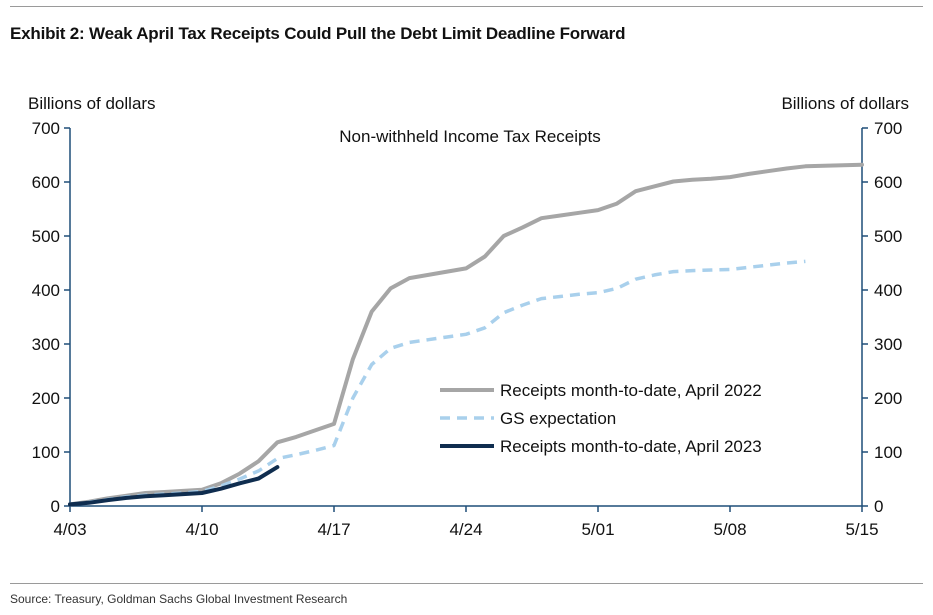 This screenshot has height=615, width=933. I want to click on right-y-tick-label: 700, so click(888, 128).